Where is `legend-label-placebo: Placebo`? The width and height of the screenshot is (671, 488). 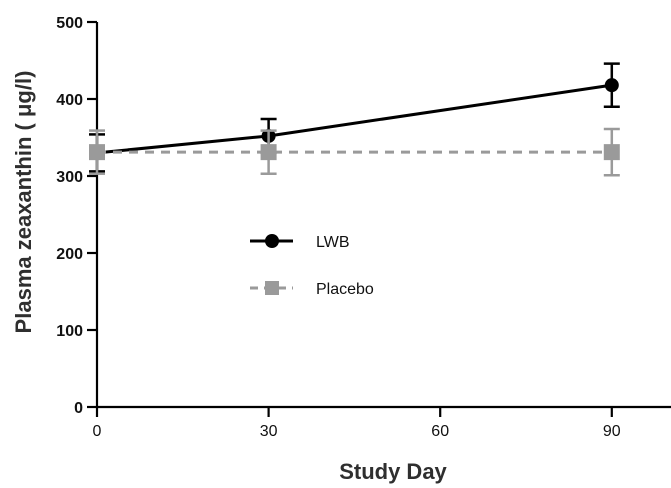 legend-label-placebo: Placebo is located at coordinates (345, 289).